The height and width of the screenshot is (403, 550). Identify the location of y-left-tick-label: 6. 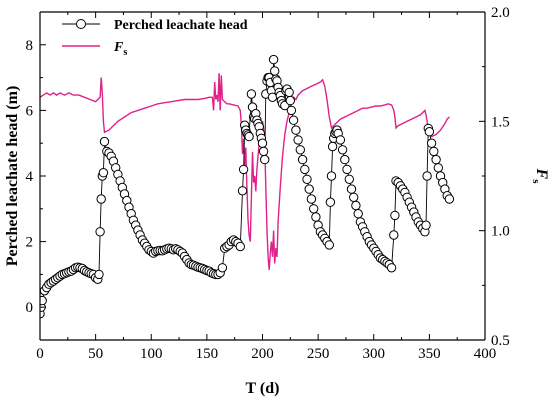
(30, 111).